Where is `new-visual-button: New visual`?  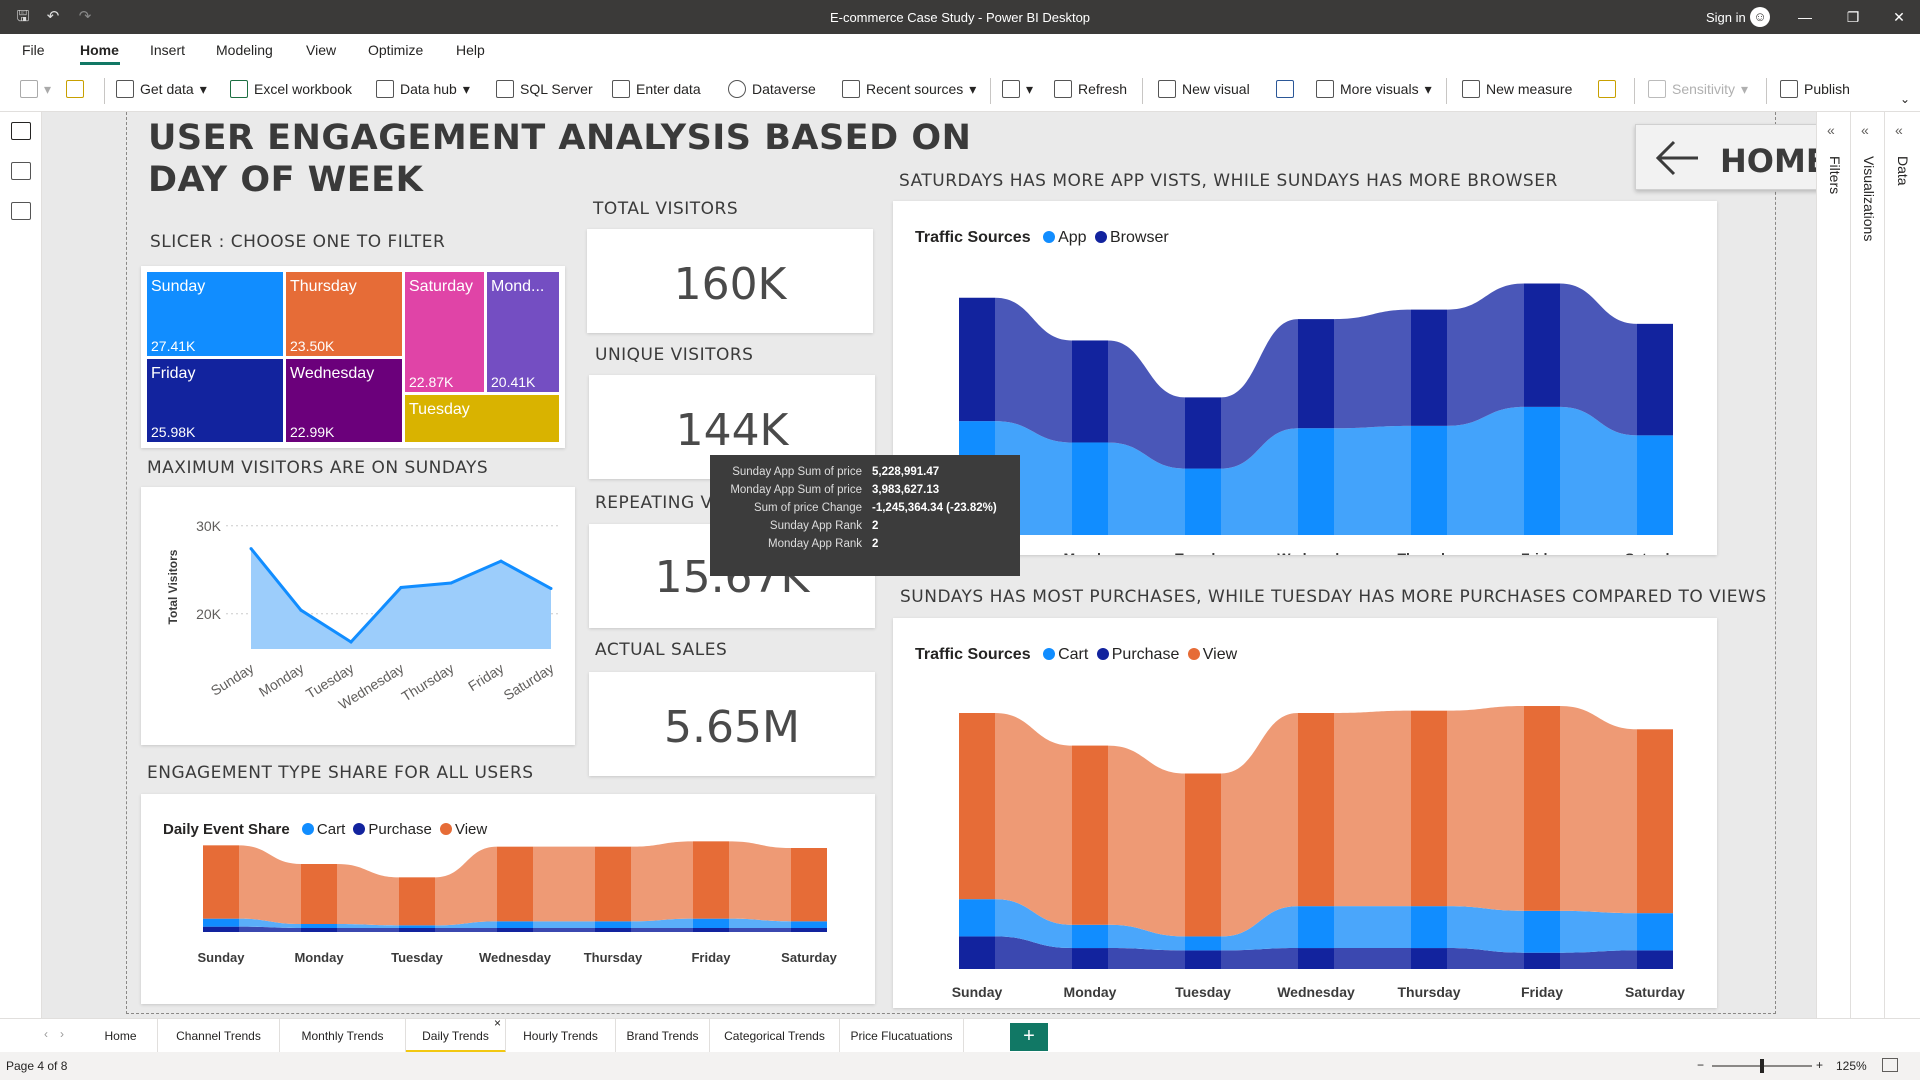
new-visual-button: New visual is located at coordinates (1204, 89).